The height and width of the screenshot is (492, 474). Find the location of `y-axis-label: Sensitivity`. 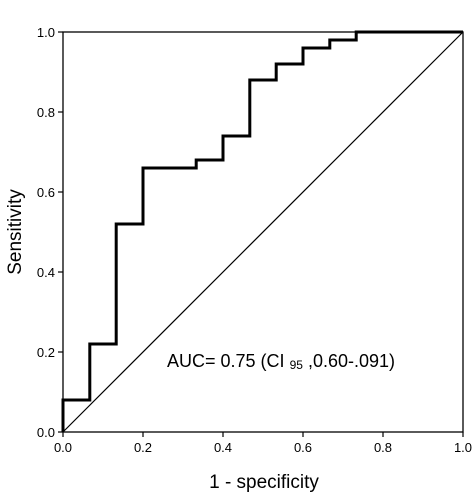

y-axis-label: Sensitivity is located at coordinates (15, 232).